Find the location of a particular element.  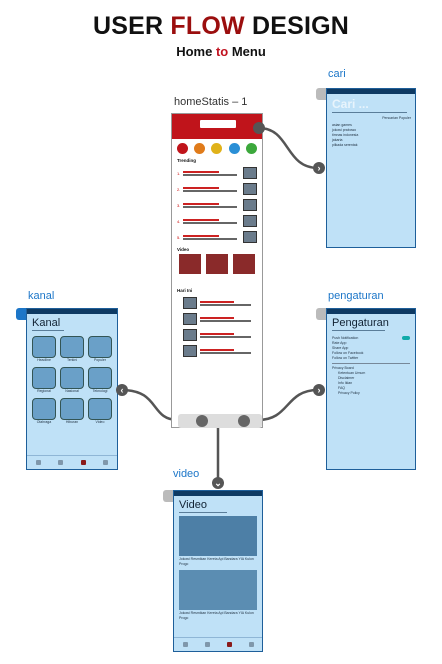

subtitle-text-3: Menu is located at coordinates (247, 51).